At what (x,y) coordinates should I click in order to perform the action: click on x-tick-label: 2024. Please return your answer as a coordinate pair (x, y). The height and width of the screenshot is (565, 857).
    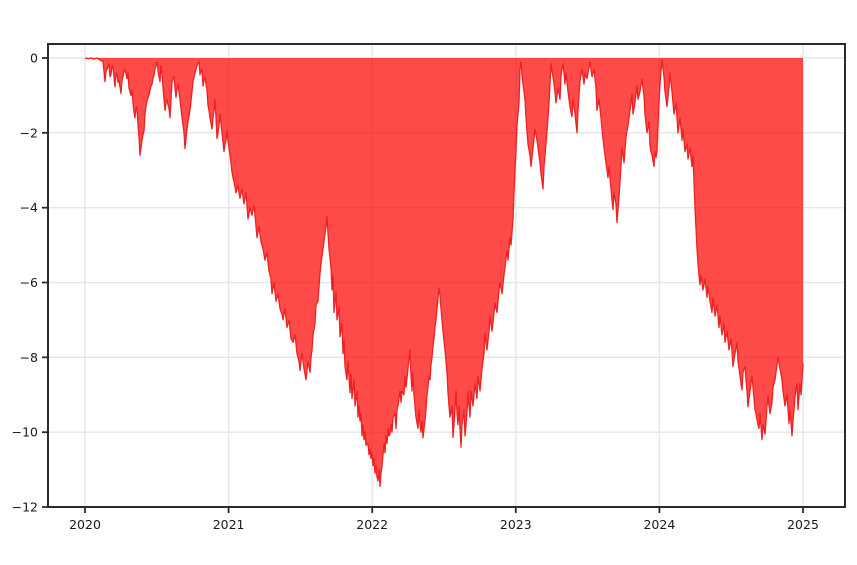
    Looking at the image, I should click on (659, 524).